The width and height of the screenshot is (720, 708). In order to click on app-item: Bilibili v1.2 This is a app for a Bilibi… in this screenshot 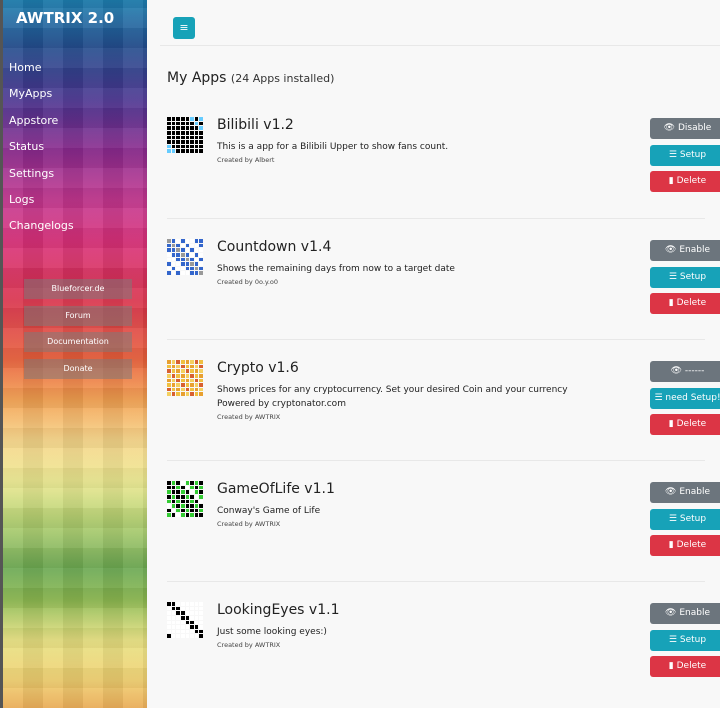, I will do `click(443, 177)`.